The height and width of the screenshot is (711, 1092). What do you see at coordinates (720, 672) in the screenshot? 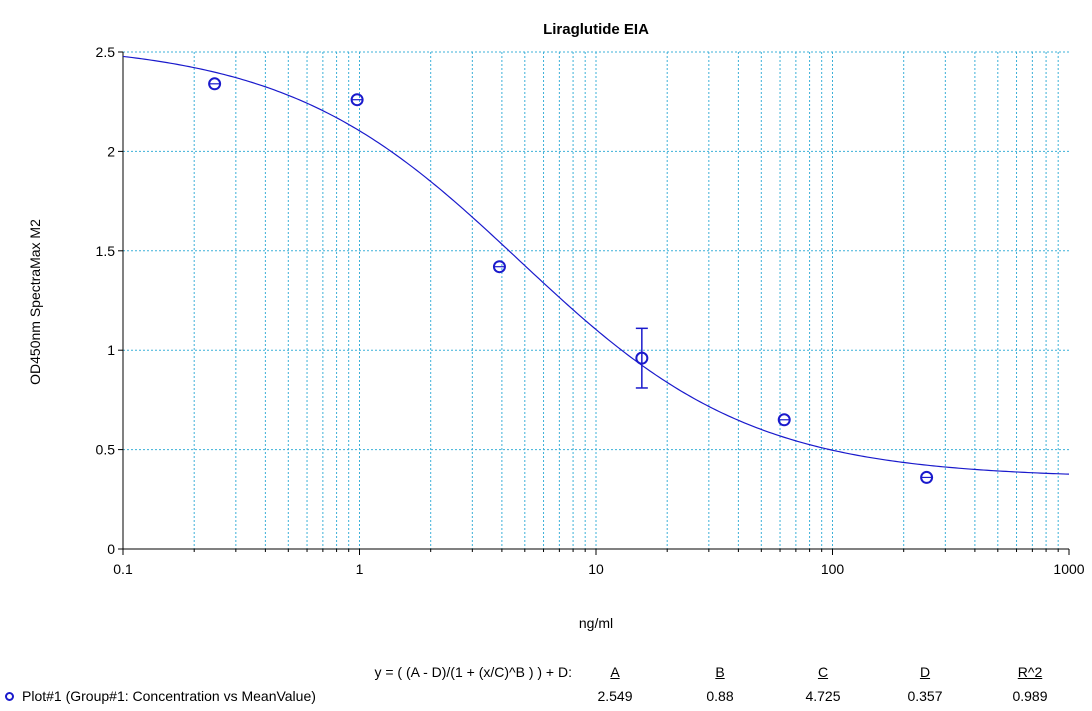
I see `fit-header-b: B` at bounding box center [720, 672].